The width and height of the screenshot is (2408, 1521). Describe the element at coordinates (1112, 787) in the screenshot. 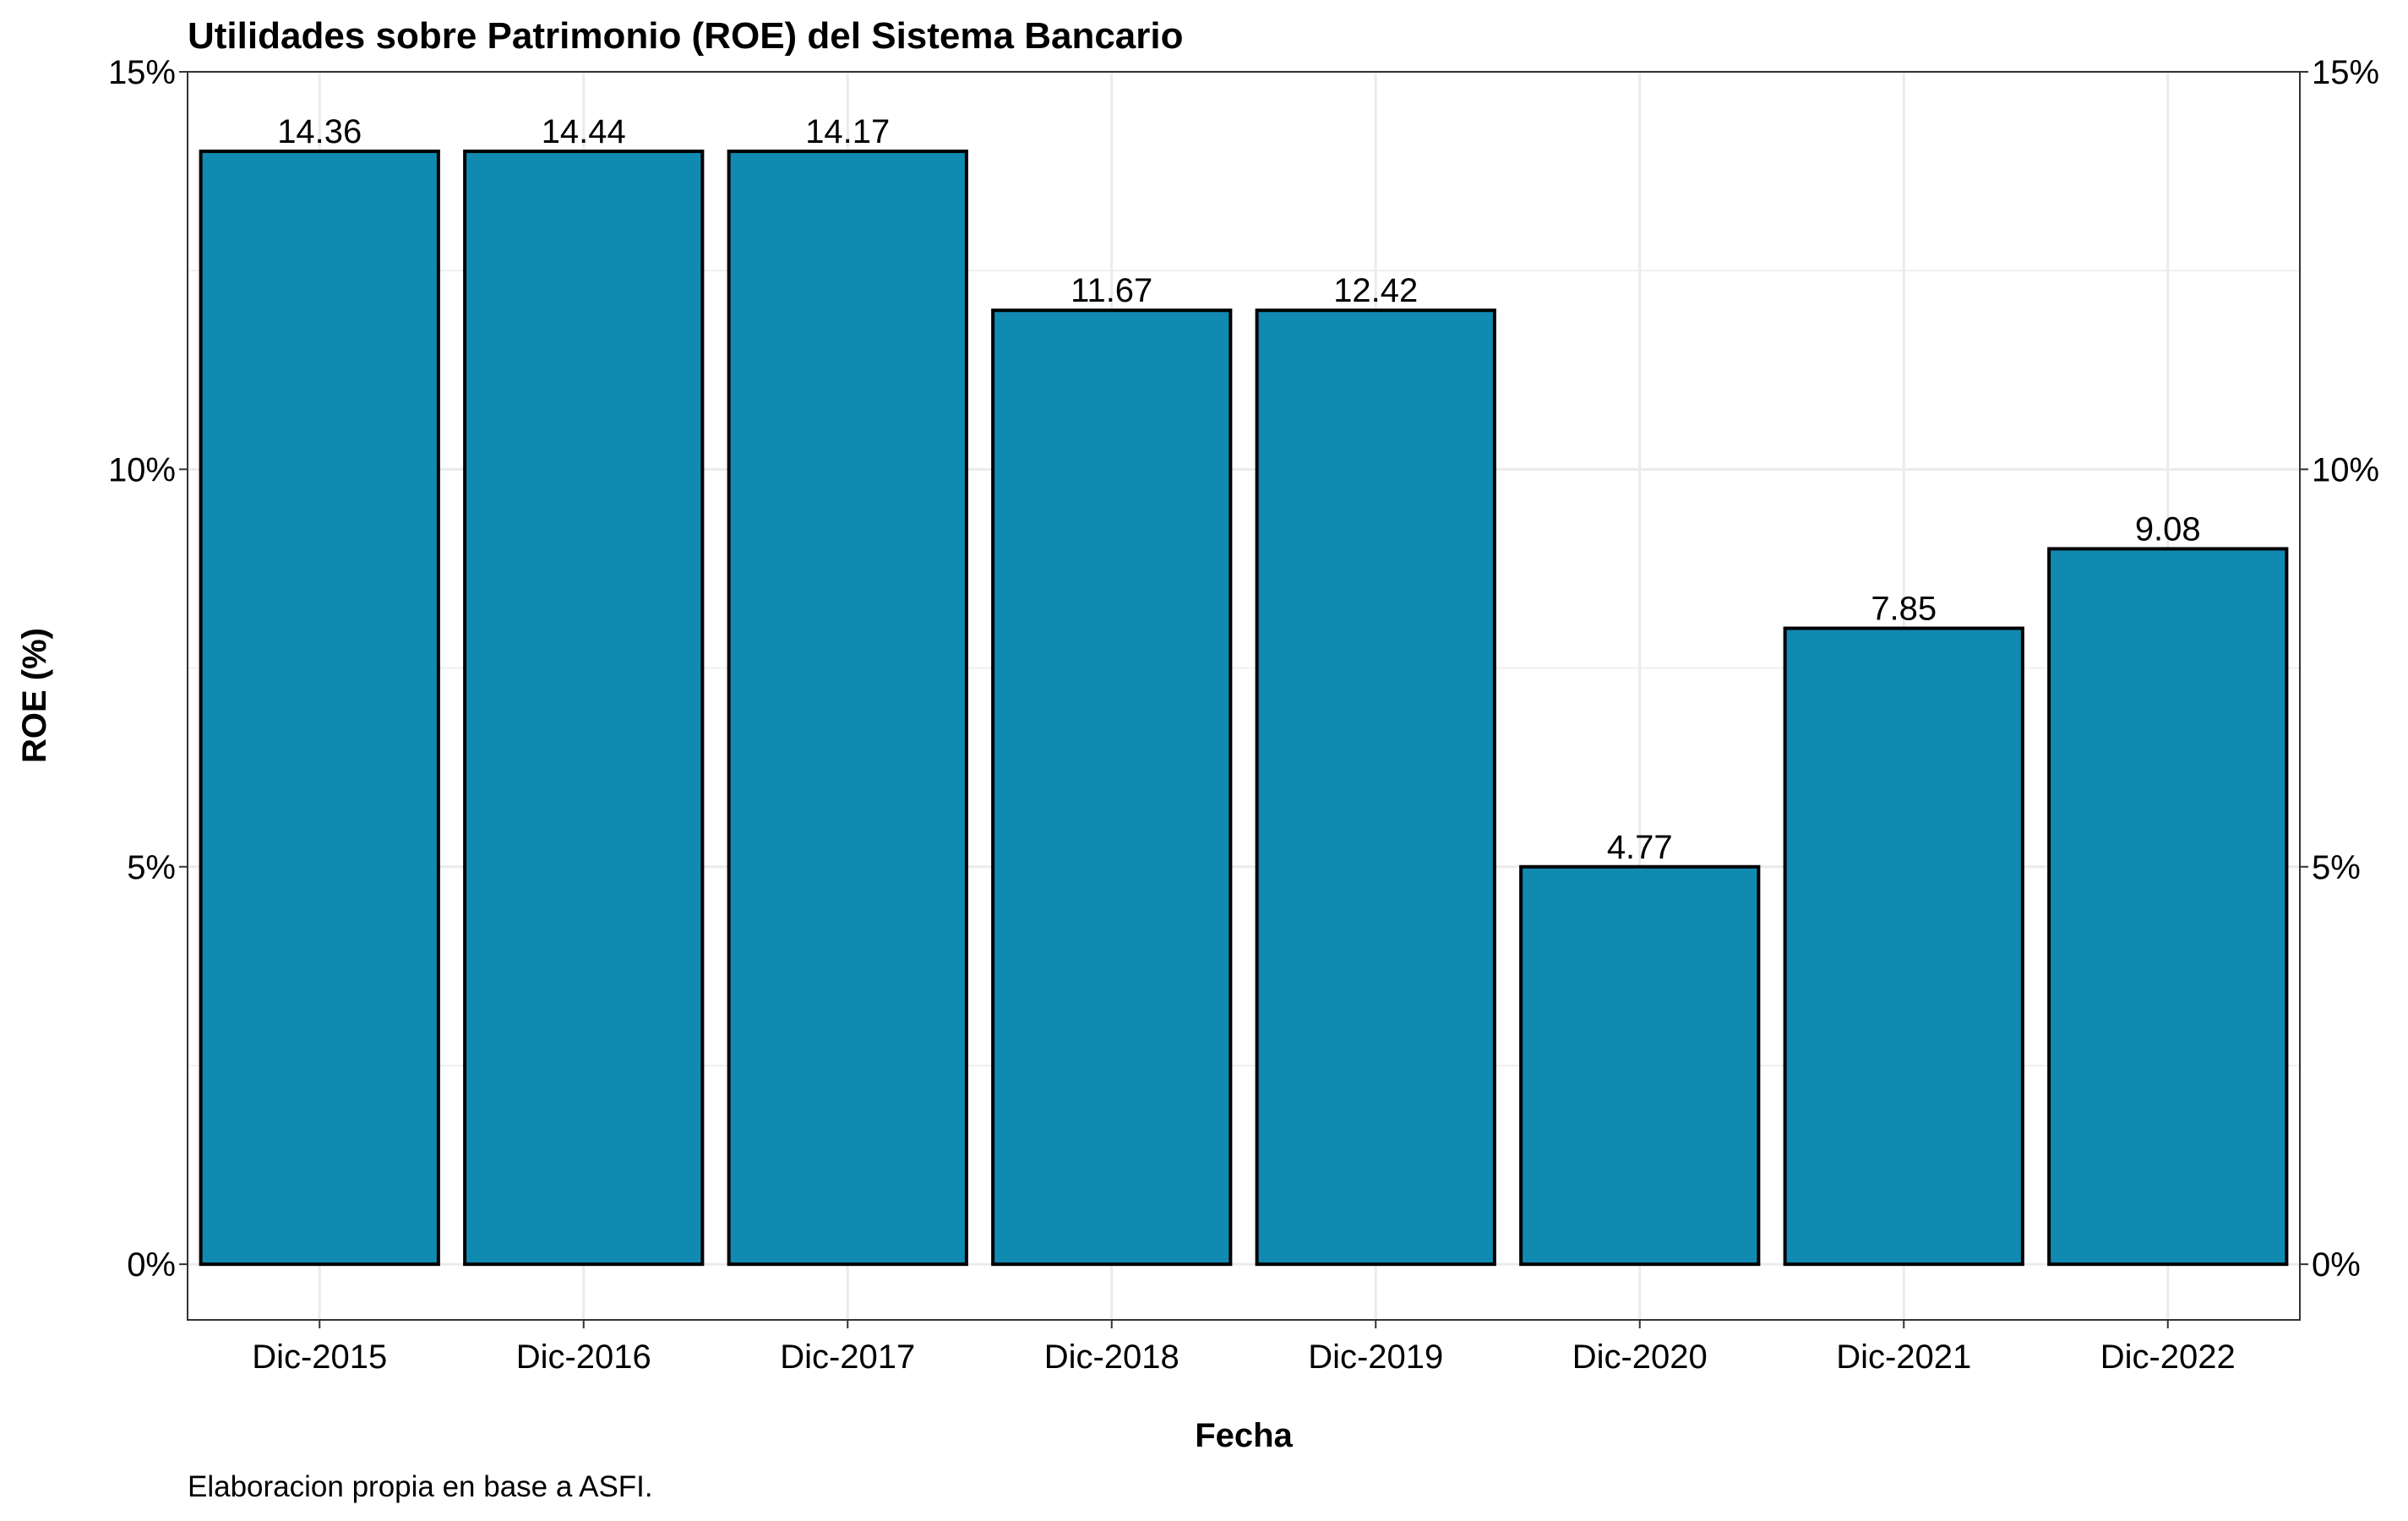

I see `bar-dic-2018` at that location.